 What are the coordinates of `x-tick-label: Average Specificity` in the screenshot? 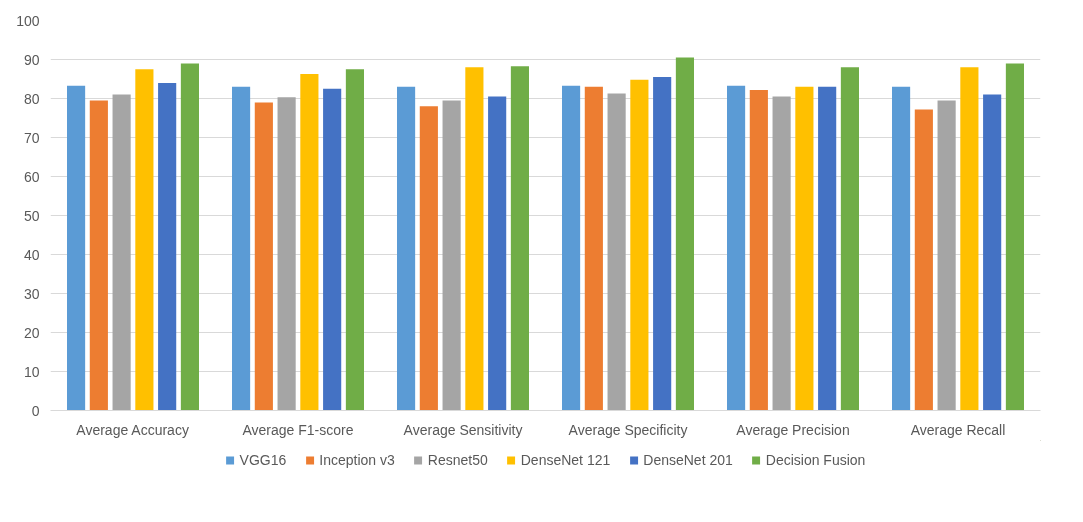 It's located at (628, 429).